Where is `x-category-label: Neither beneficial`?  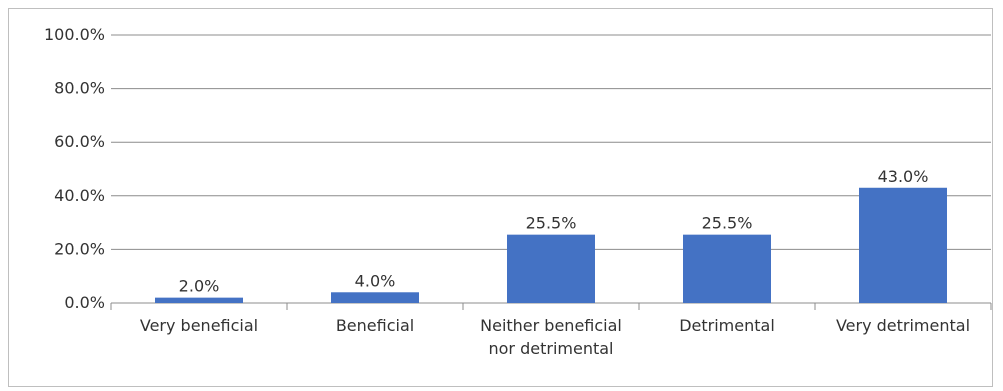 x-category-label: Neither beneficial is located at coordinates (551, 325).